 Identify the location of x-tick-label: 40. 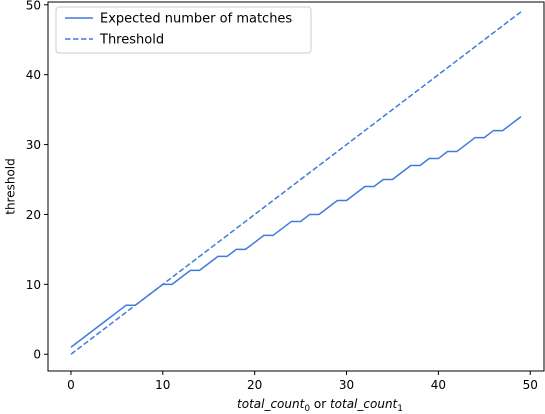
(438, 385).